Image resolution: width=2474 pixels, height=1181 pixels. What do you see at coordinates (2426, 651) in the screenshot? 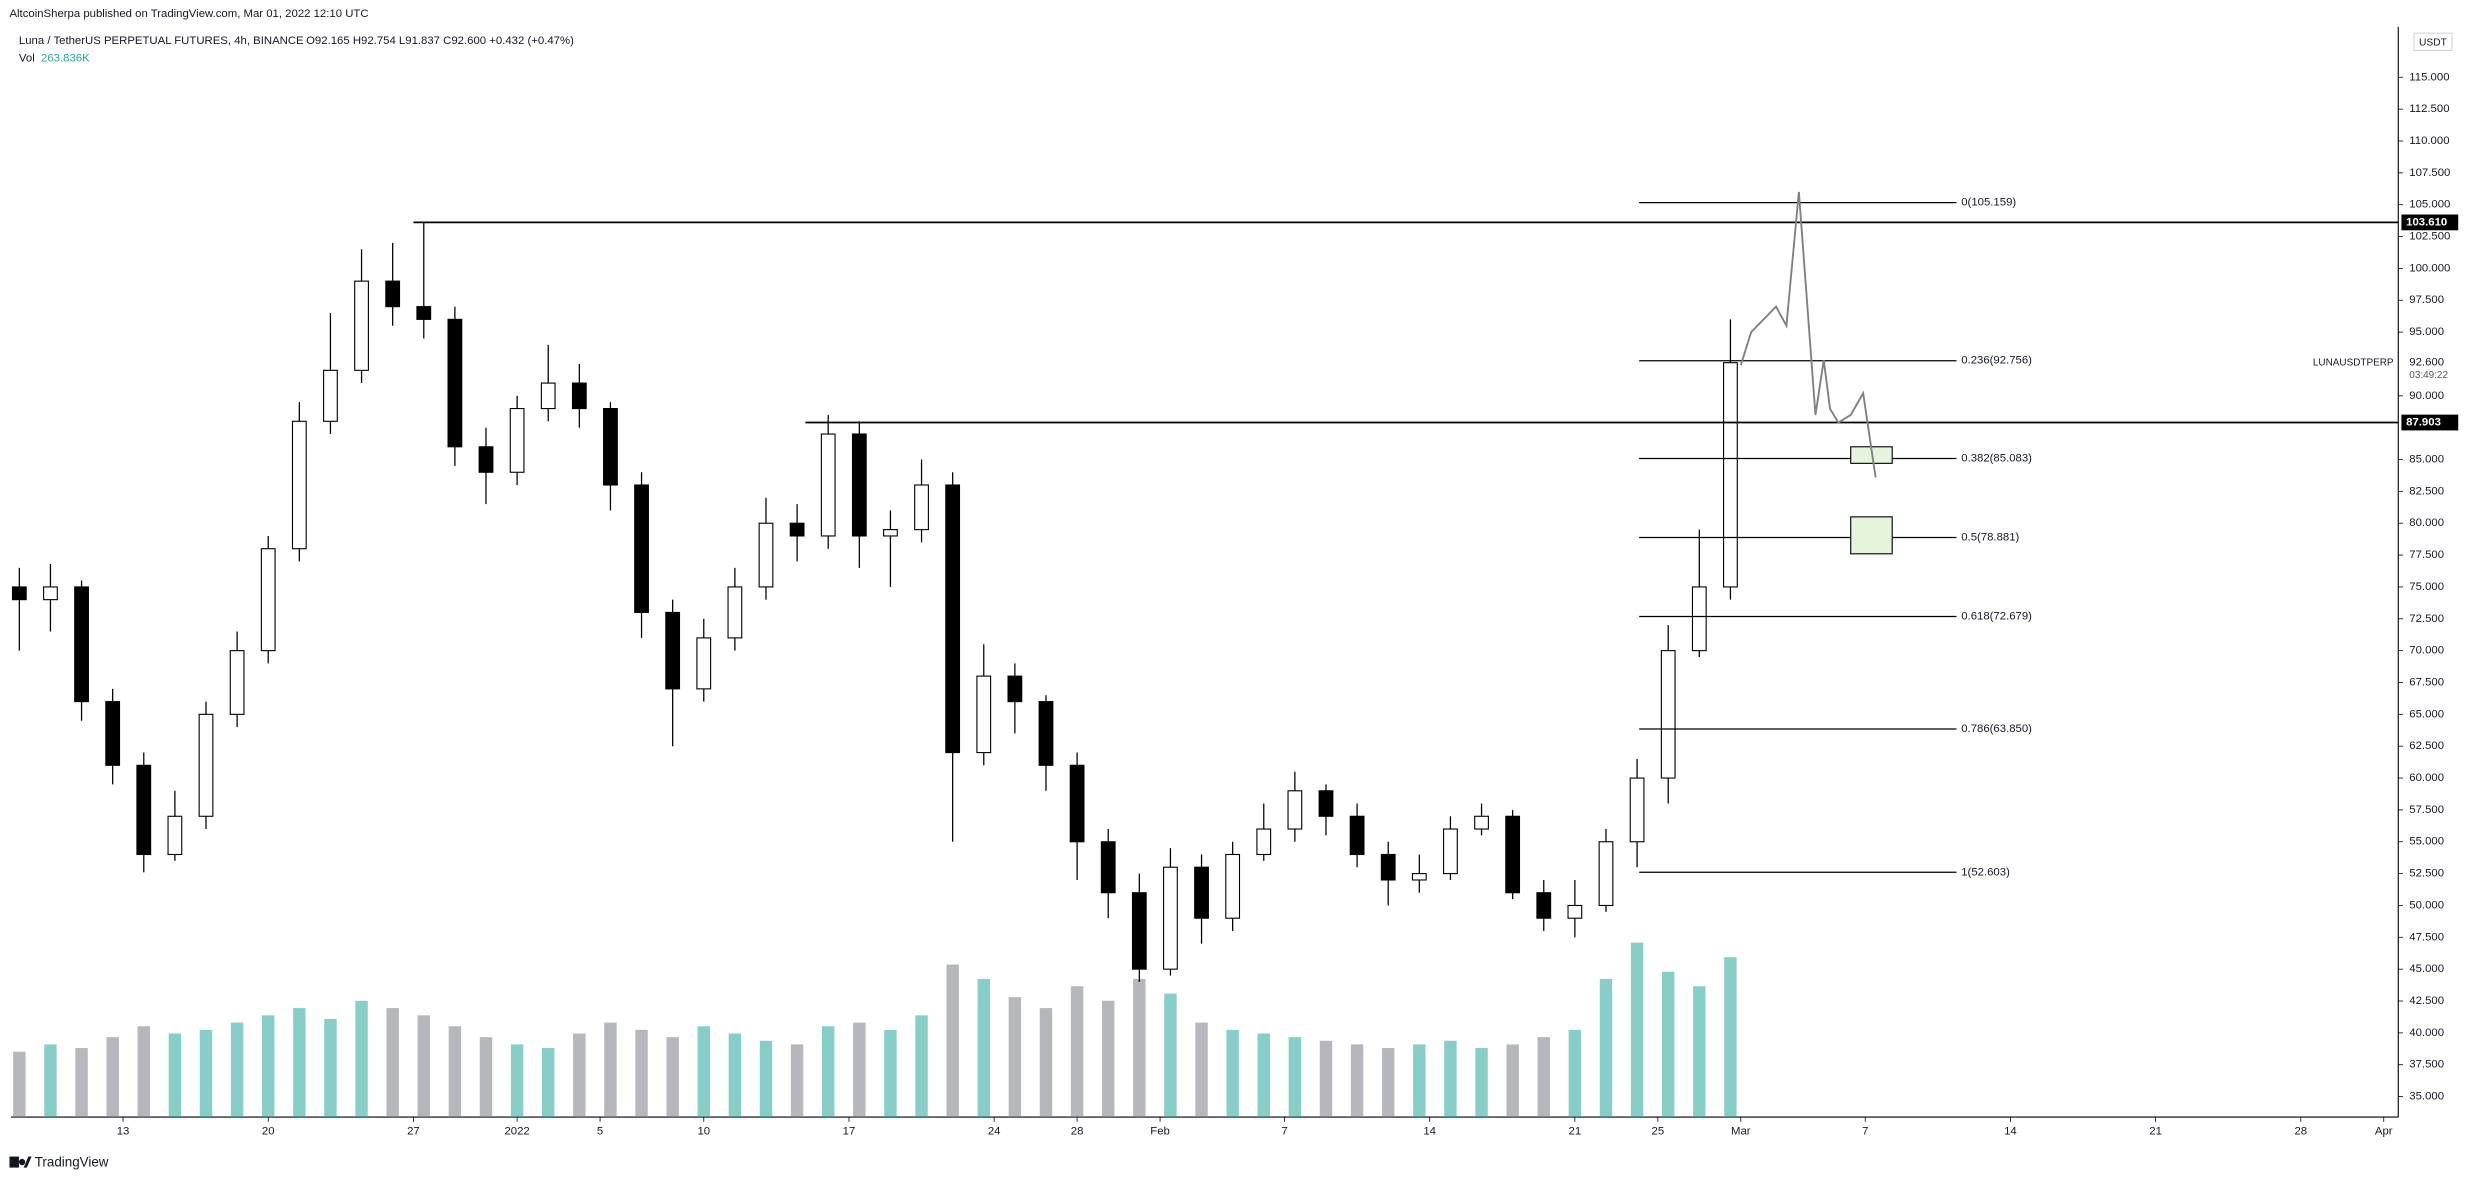
I see `y-tick-label: 70.000` at bounding box center [2426, 651].